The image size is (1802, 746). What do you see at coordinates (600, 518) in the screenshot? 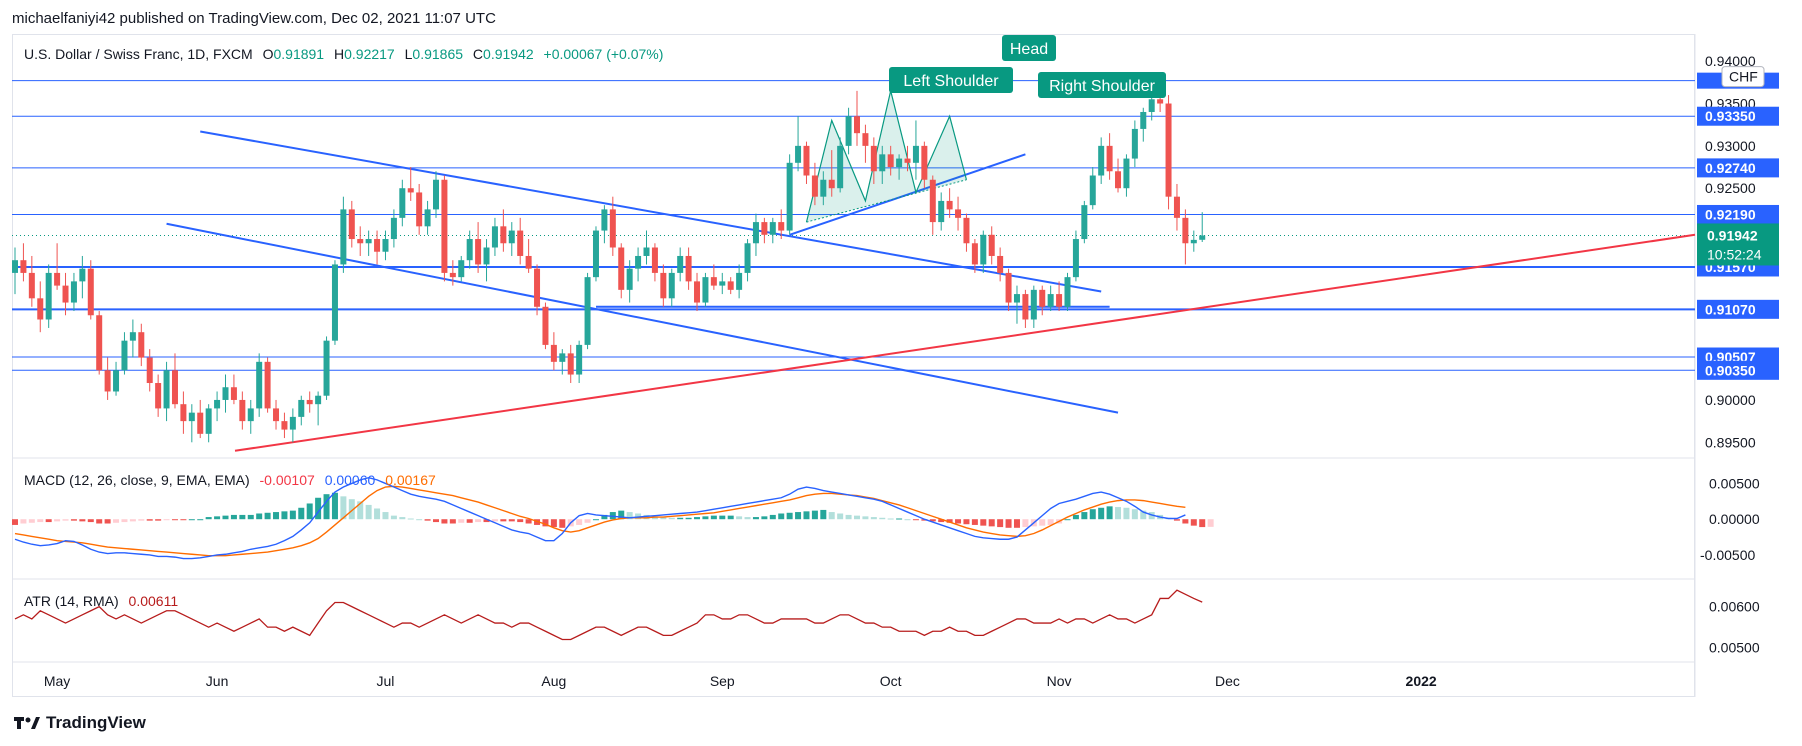
I see `macd-line` at bounding box center [600, 518].